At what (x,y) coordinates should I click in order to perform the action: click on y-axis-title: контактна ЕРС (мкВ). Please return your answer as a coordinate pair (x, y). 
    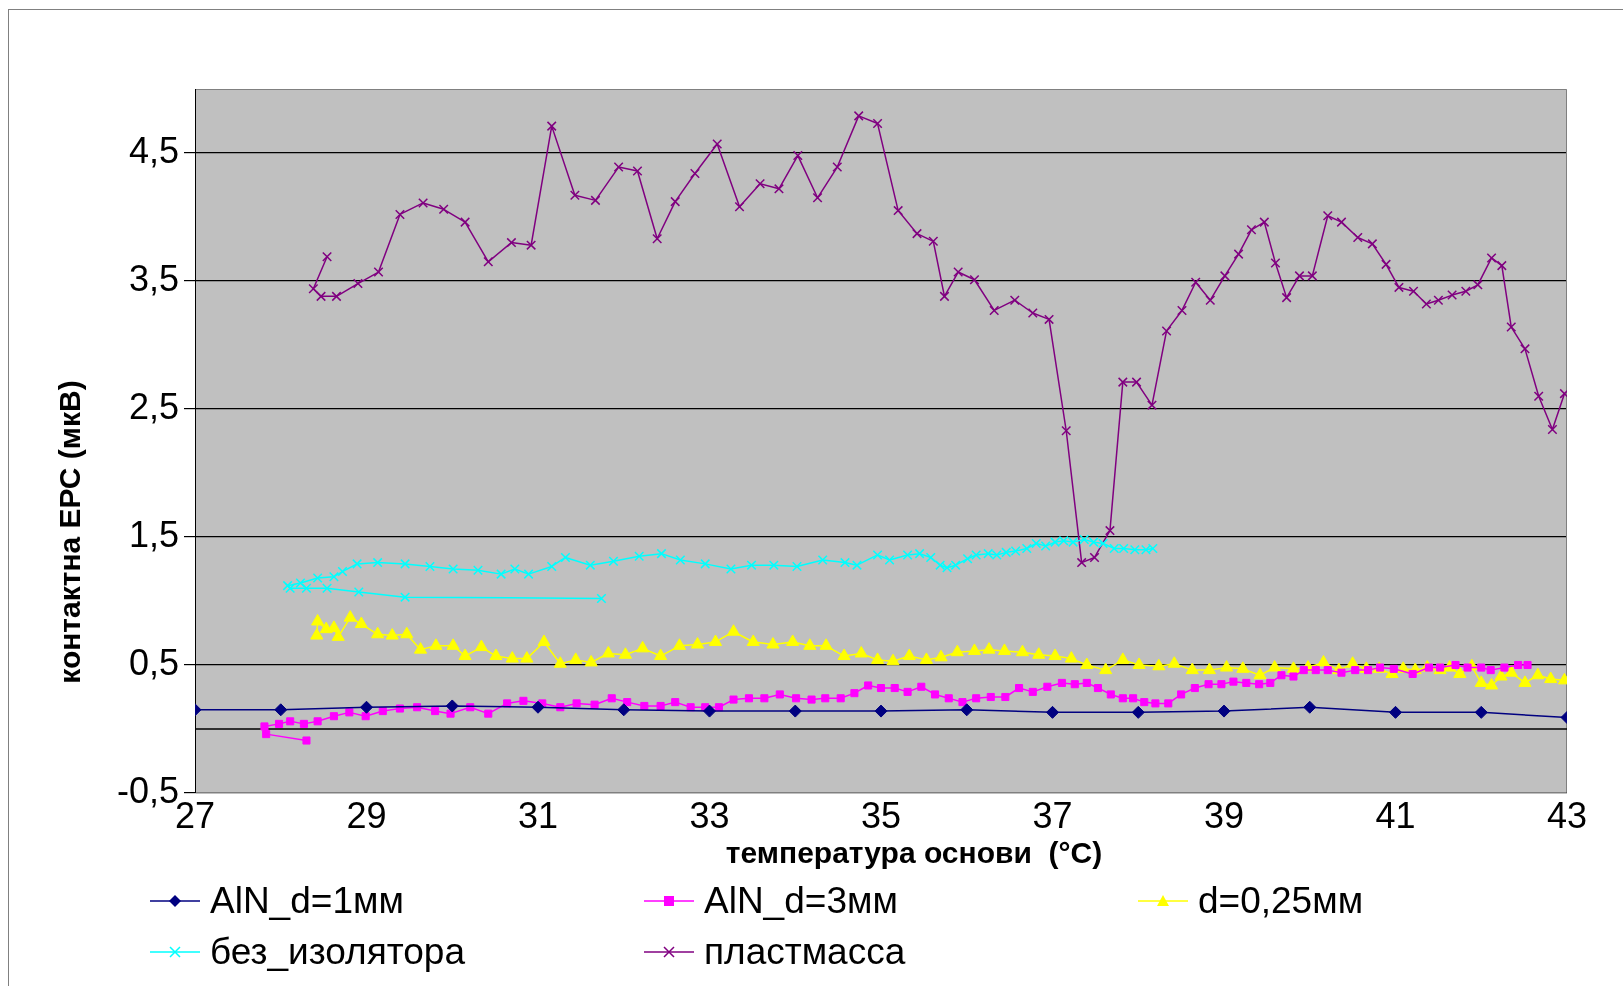
    Looking at the image, I should click on (70, 532).